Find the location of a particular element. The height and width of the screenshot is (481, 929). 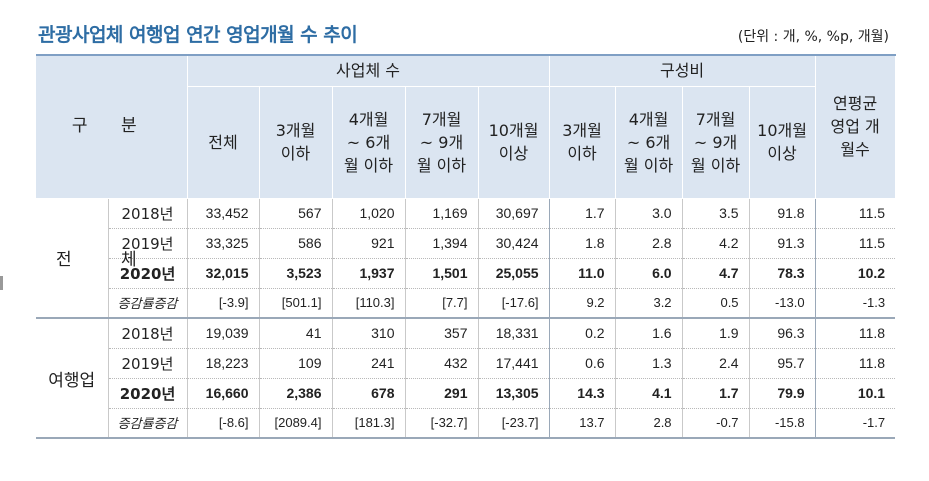

table-cell: [-8.6] is located at coordinates (223, 423).